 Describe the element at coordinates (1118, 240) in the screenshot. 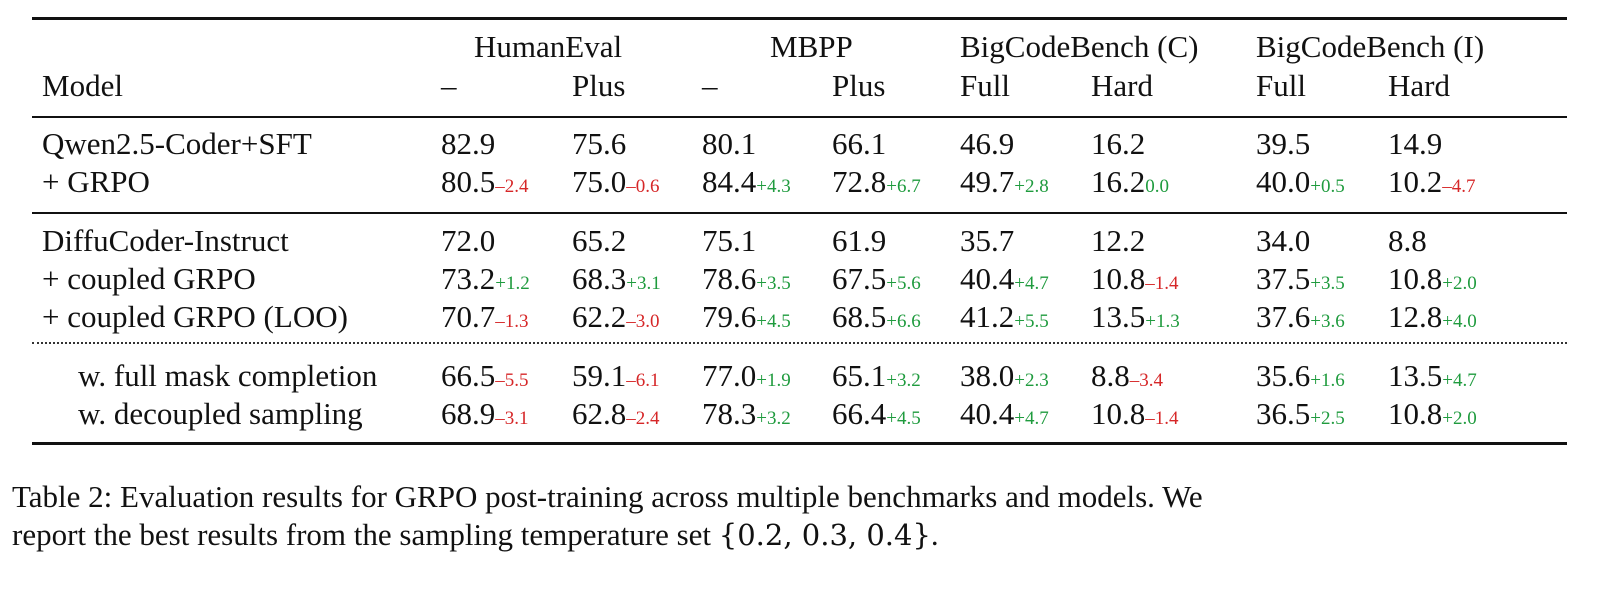

I see `cell-value: 12.2` at that location.